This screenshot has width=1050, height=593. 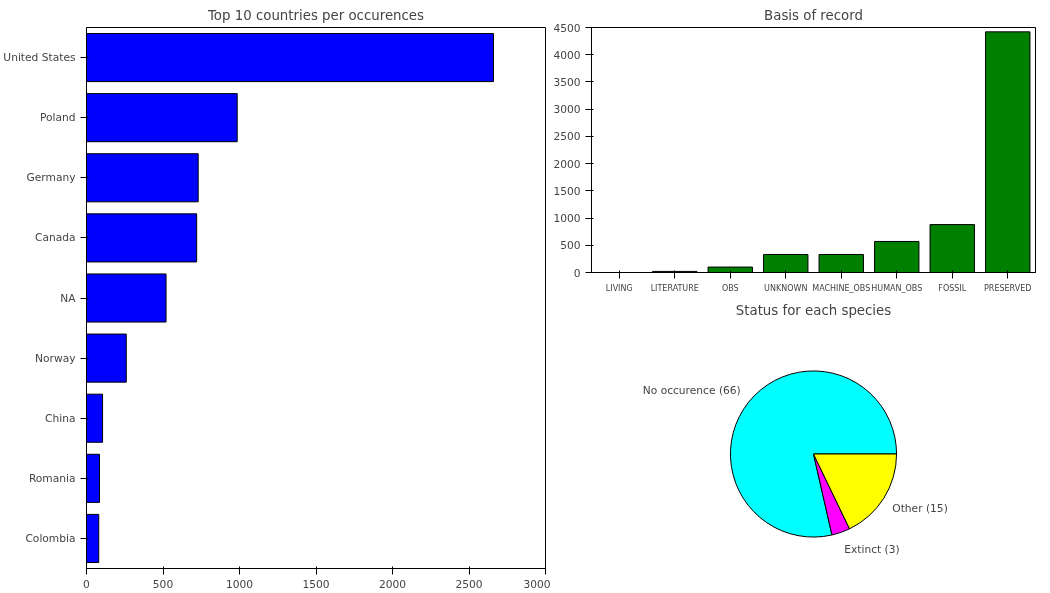 What do you see at coordinates (567, 82) in the screenshot?
I see `y-tick-label: 3500` at bounding box center [567, 82].